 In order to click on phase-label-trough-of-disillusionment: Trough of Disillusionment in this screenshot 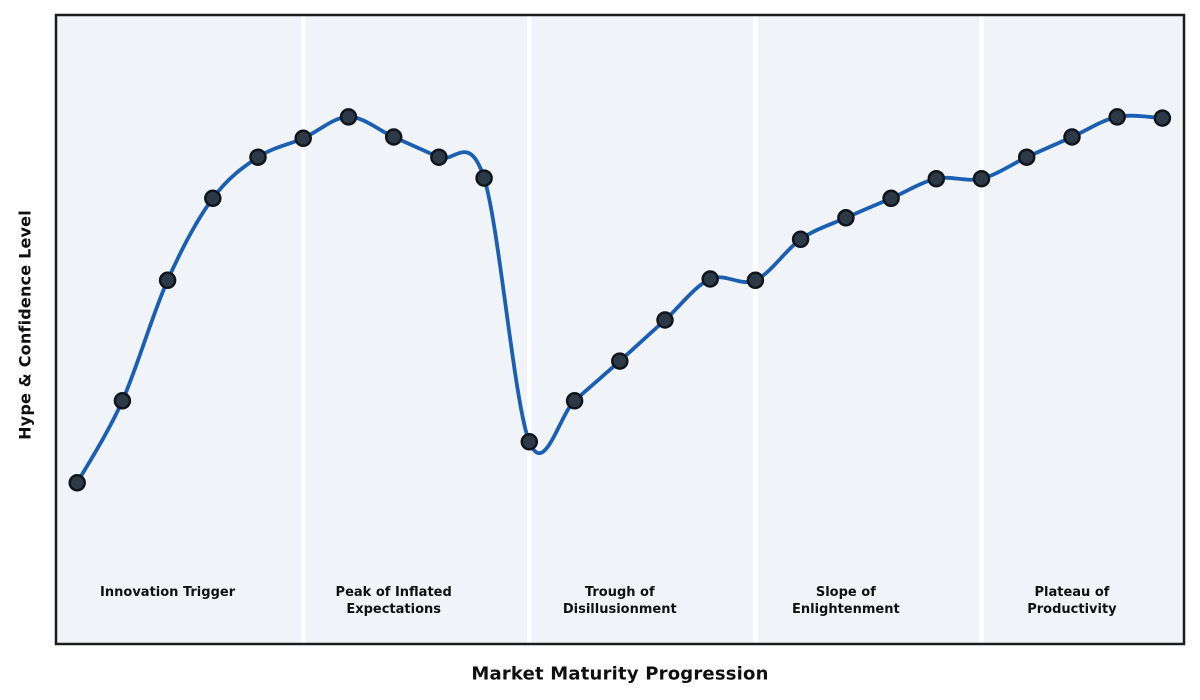, I will do `click(619, 601)`.